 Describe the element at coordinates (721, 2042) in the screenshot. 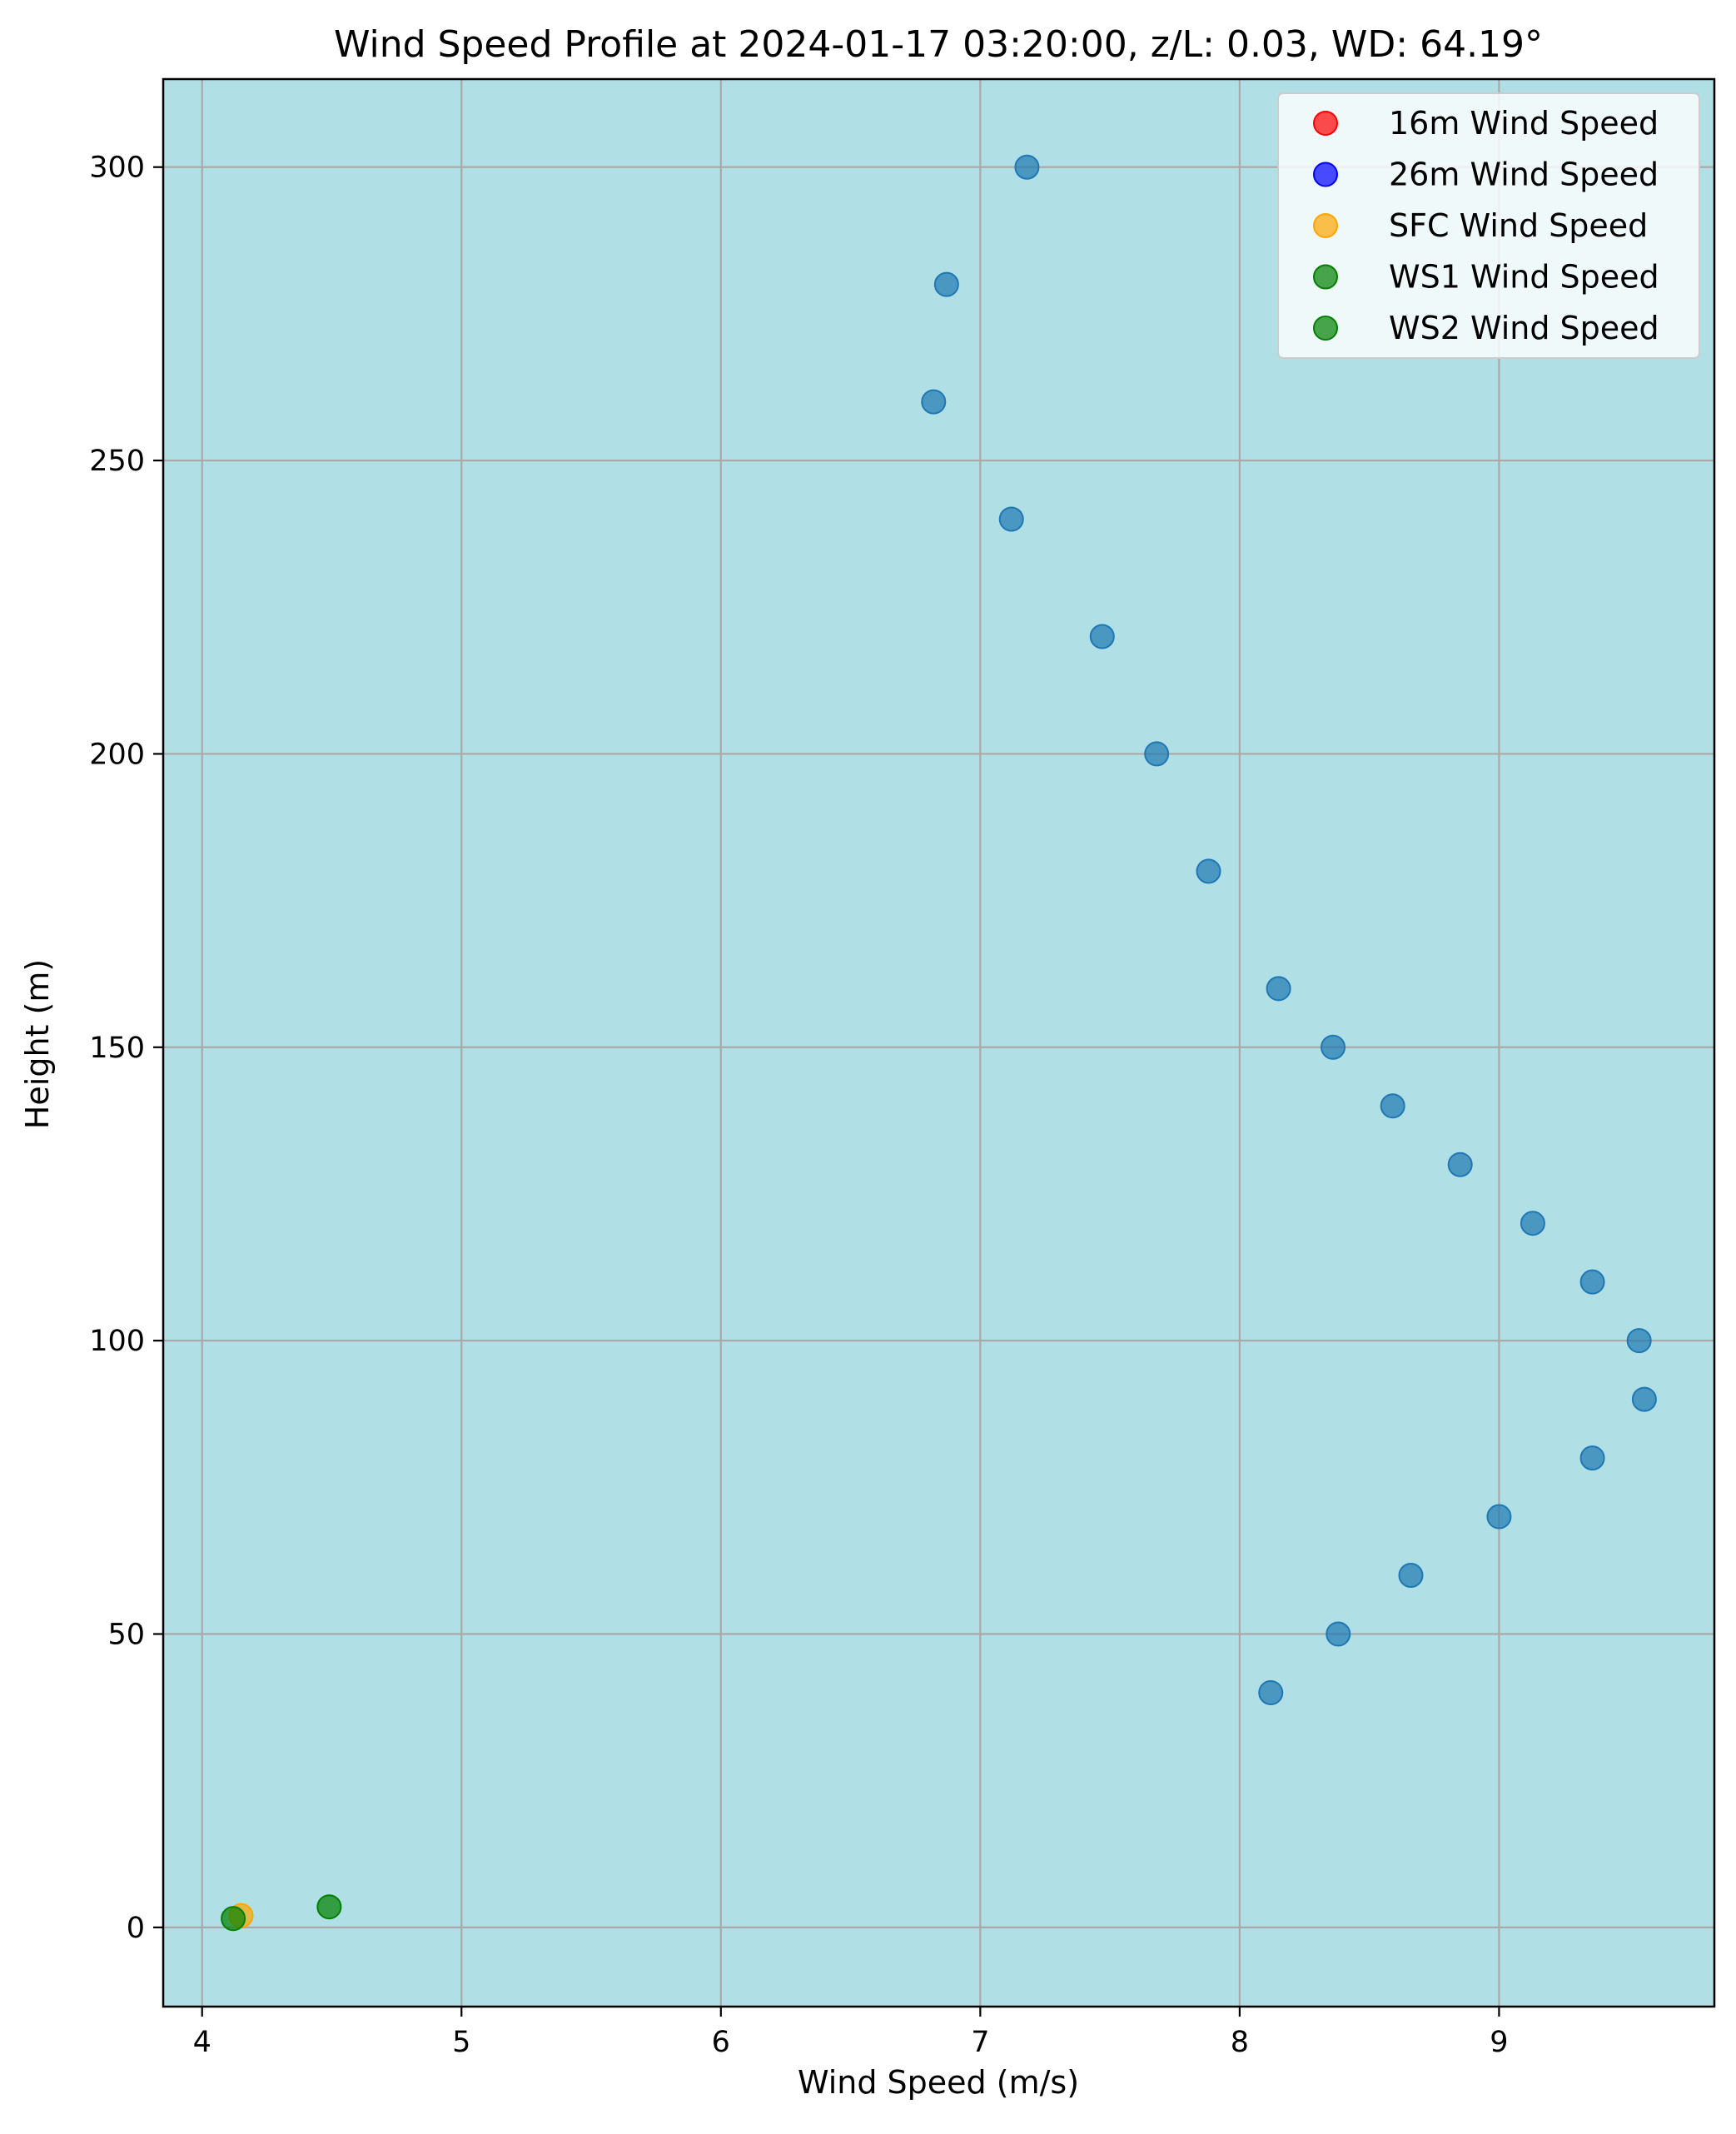

I see `x-tick-label: 6` at that location.